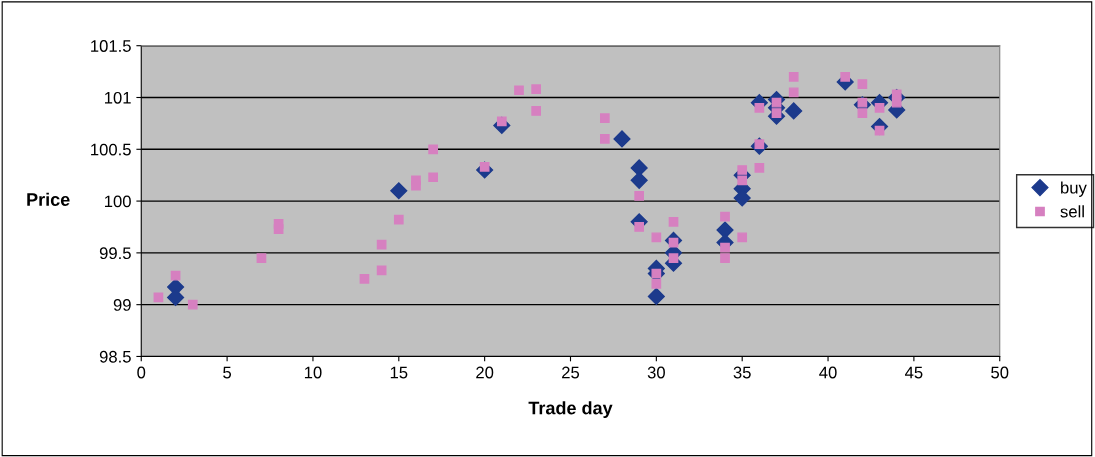  What do you see at coordinates (313, 372) in the screenshot?
I see `x-tick-label: 10` at bounding box center [313, 372].